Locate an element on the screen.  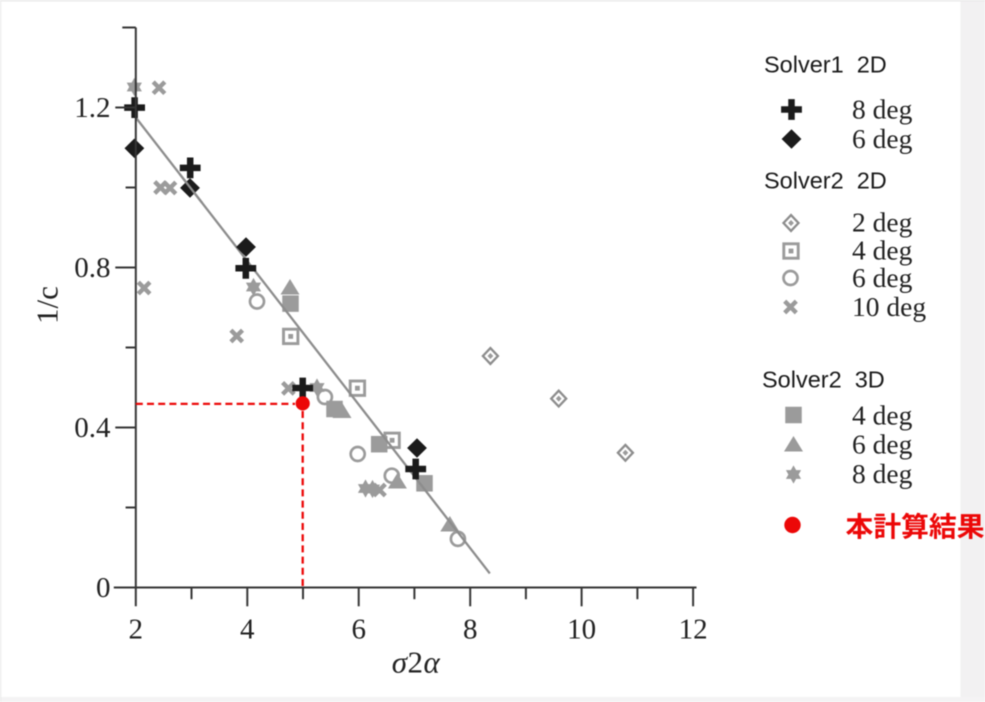
svg-text: 0 is located at coordinates (103, 588).